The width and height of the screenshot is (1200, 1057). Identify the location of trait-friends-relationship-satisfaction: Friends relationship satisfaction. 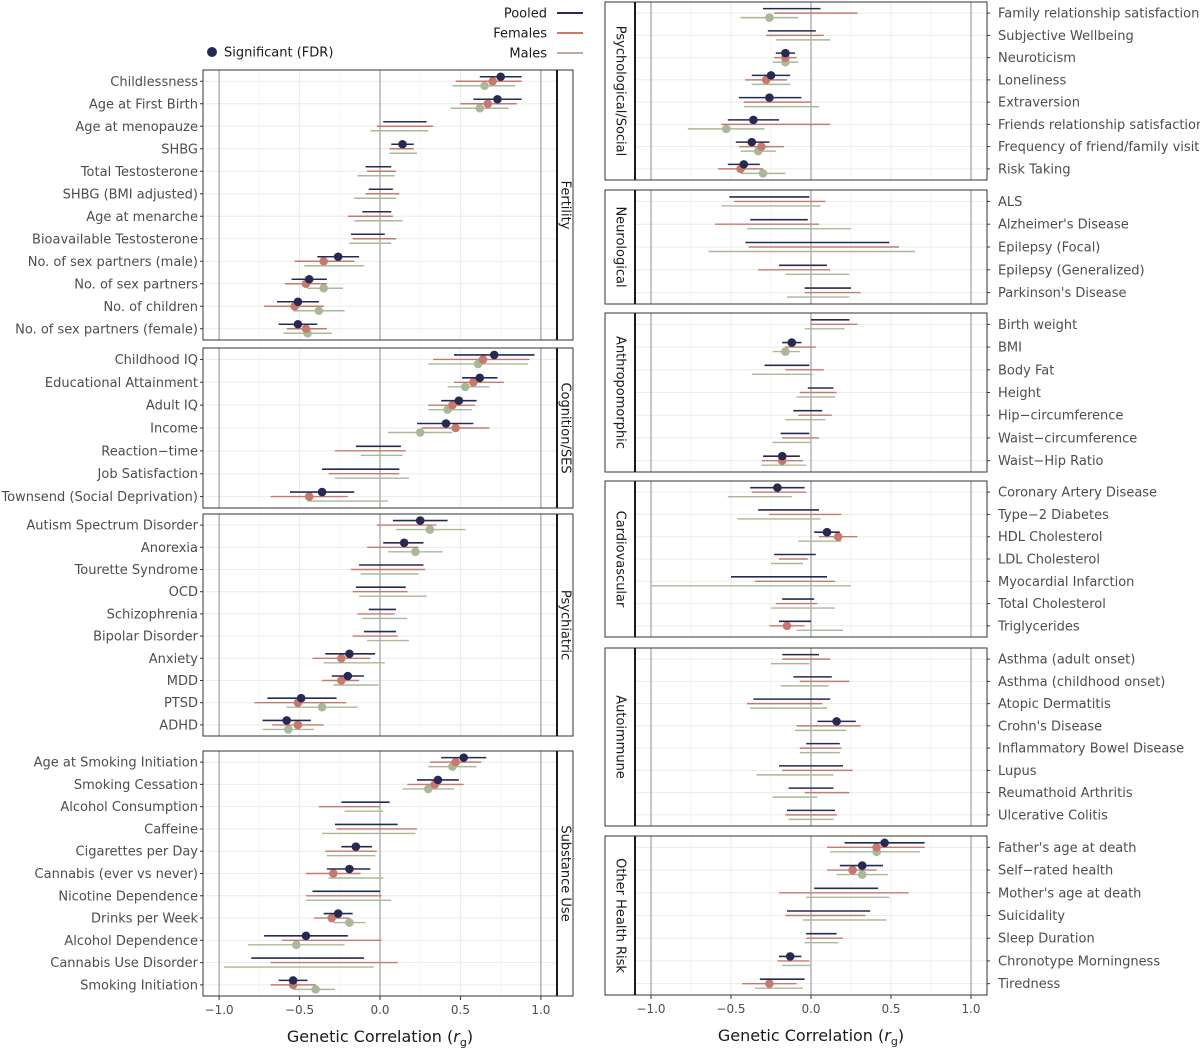
(943, 124).